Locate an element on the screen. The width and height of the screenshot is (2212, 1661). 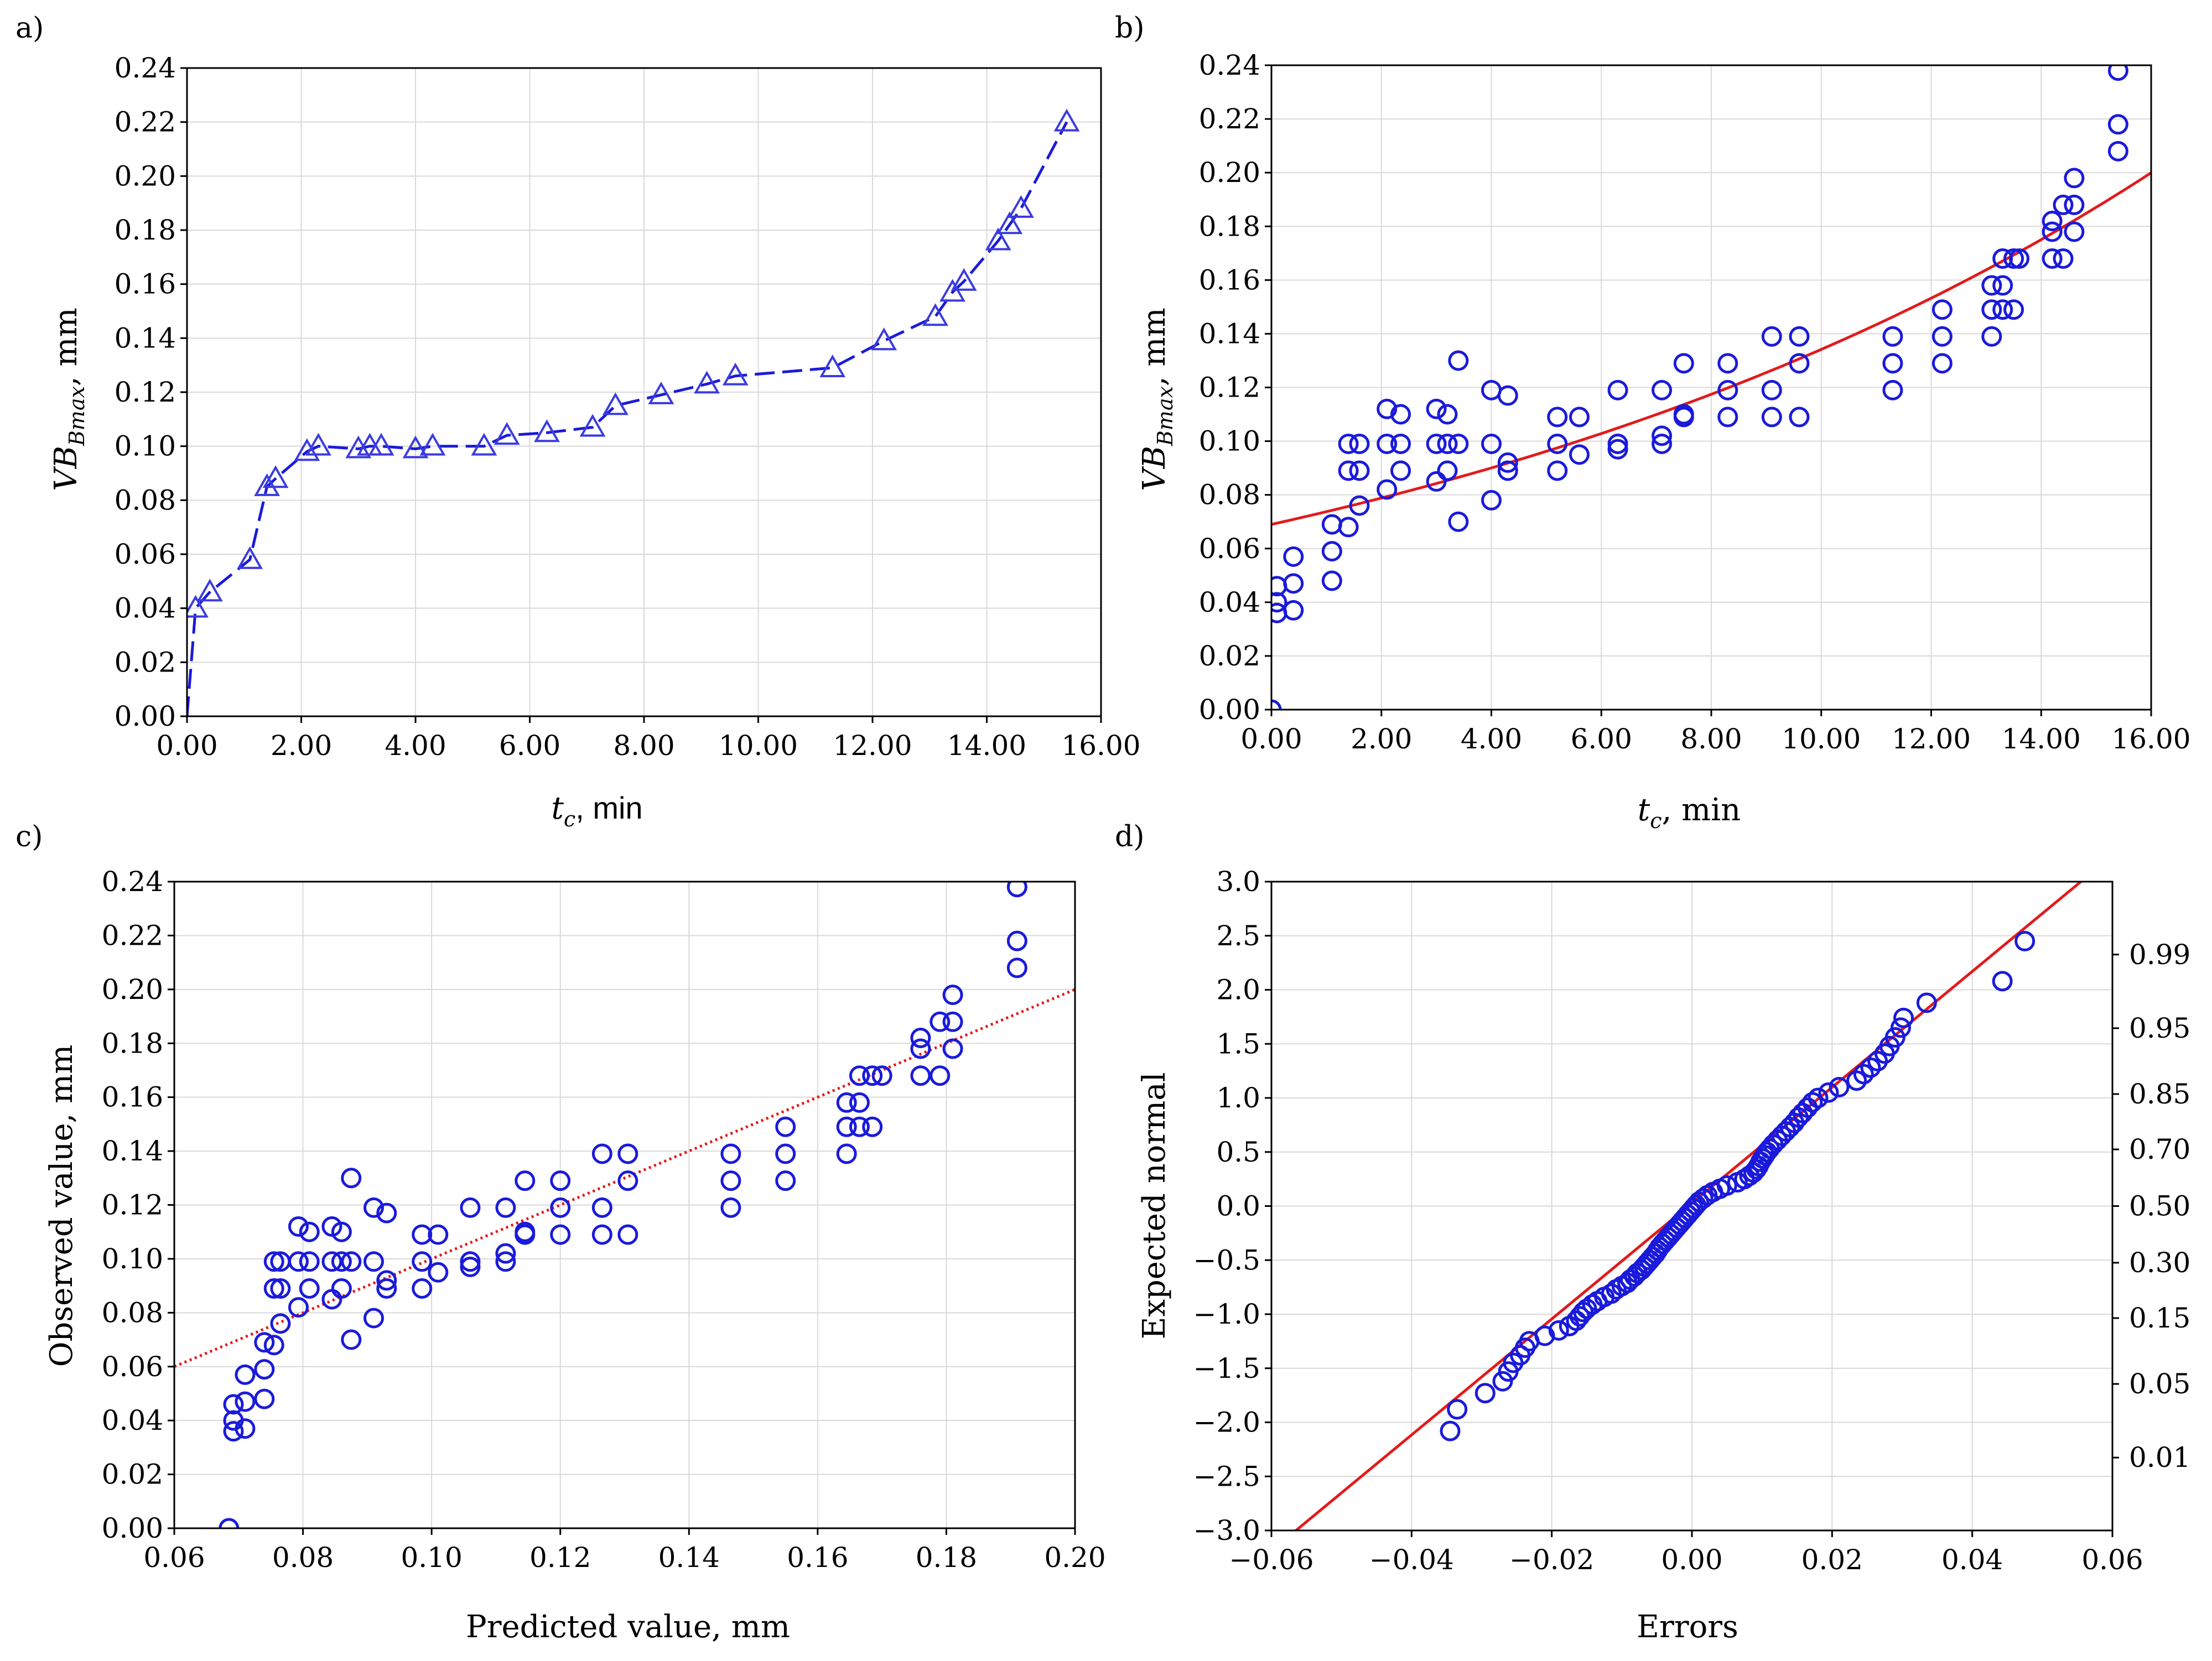
x-axis-label-c: Predicted value, mm is located at coordinates (628, 1627).